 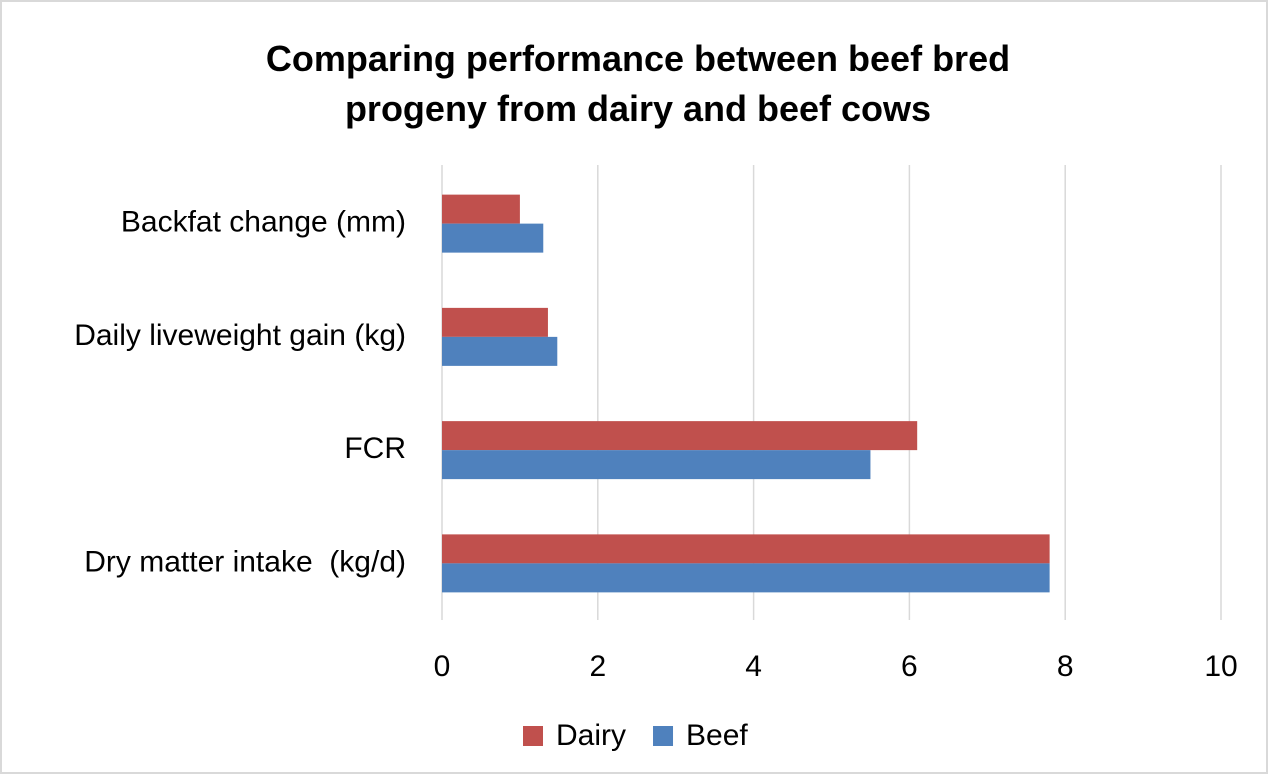 I want to click on y-tick-label: Daily liveweight gain (kg), so click(x=240, y=335).